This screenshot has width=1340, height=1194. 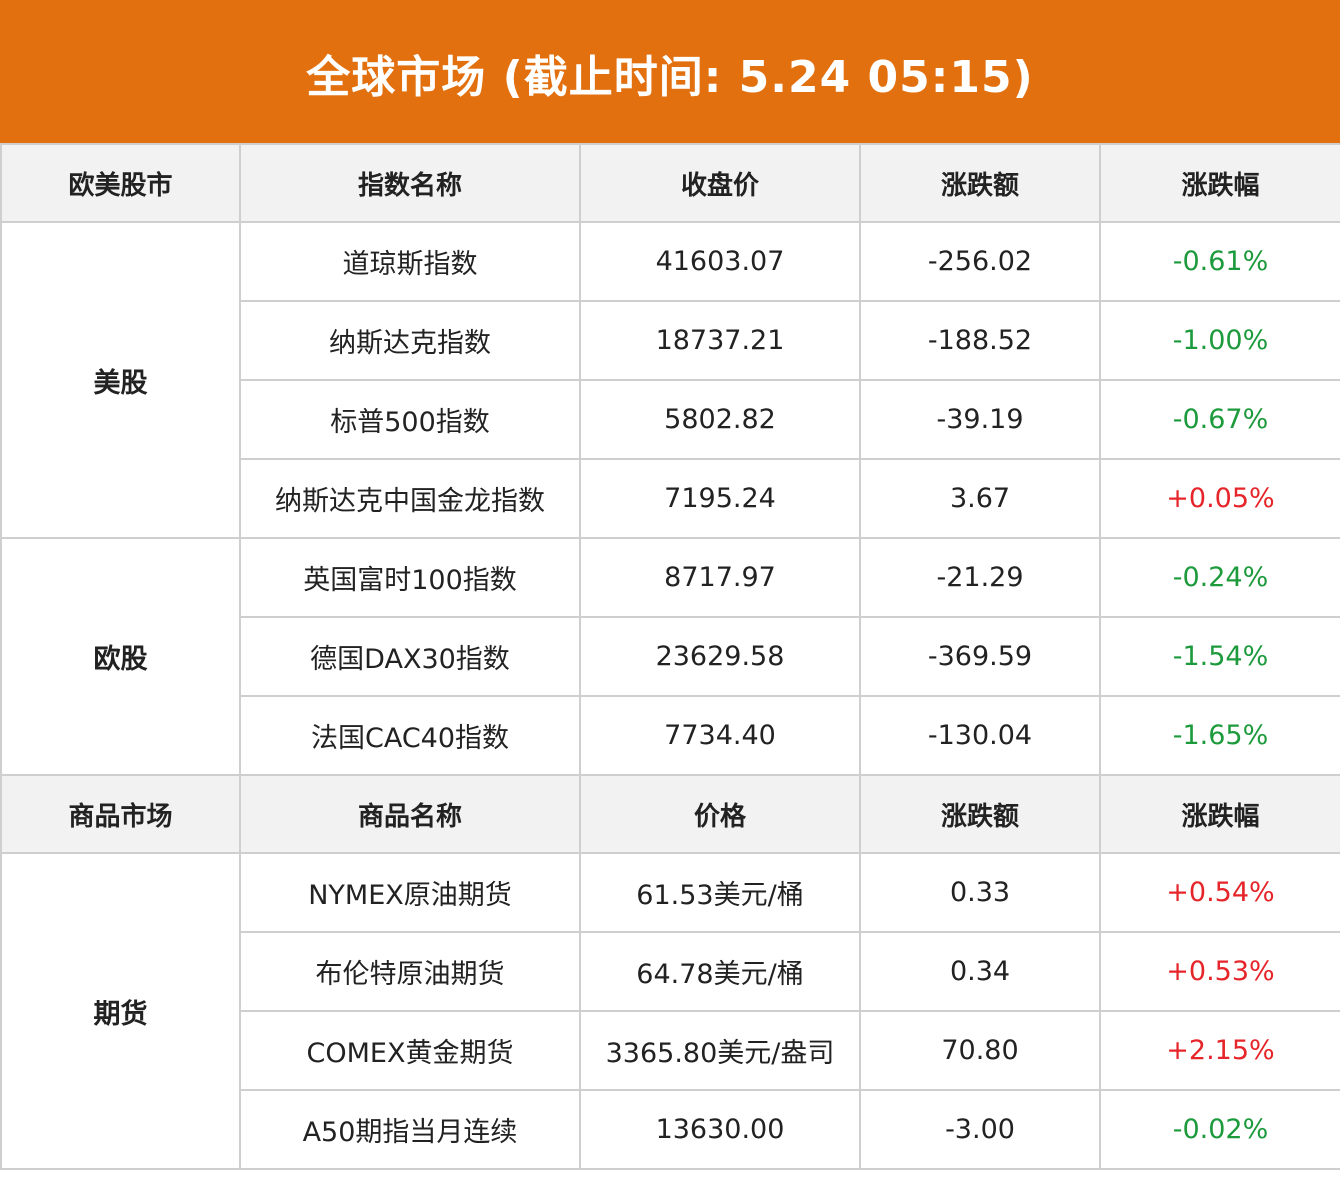 What do you see at coordinates (1219, 892) in the screenshot?
I see `change-percent: +0.54%` at bounding box center [1219, 892].